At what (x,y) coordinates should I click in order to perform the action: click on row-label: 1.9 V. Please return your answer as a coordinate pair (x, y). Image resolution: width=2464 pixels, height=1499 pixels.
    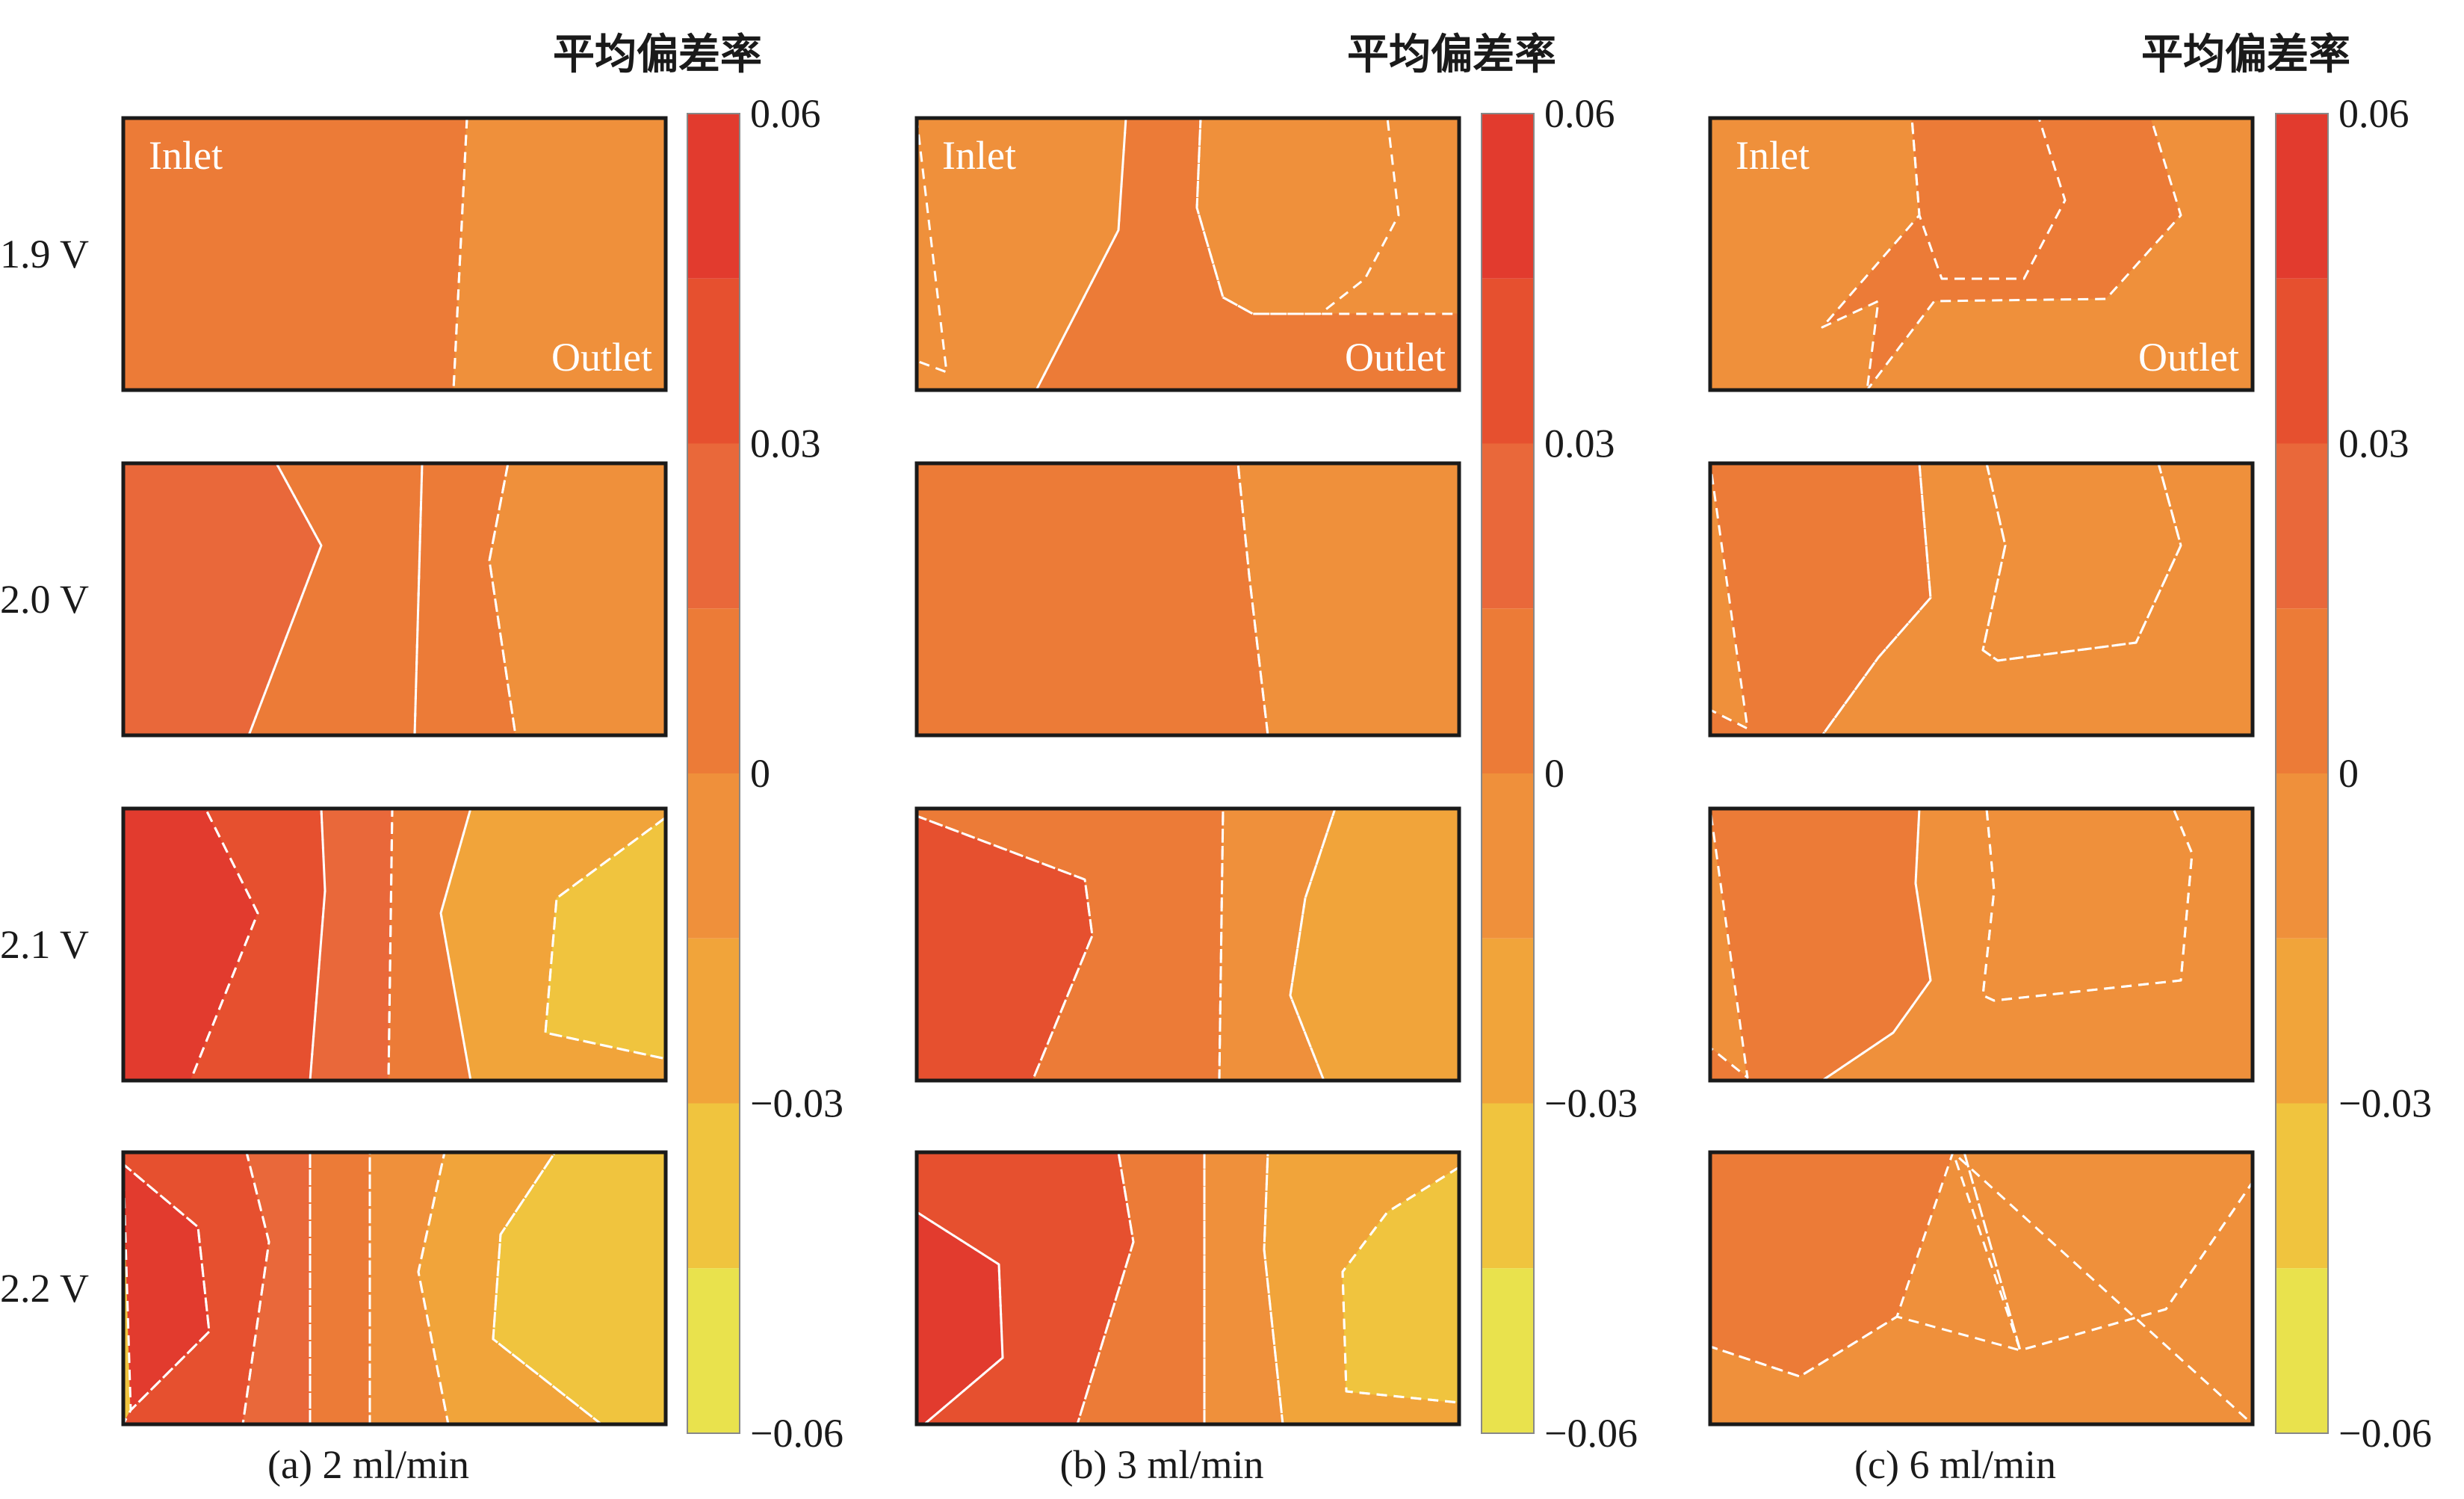
    Looking at the image, I should click on (44, 254).